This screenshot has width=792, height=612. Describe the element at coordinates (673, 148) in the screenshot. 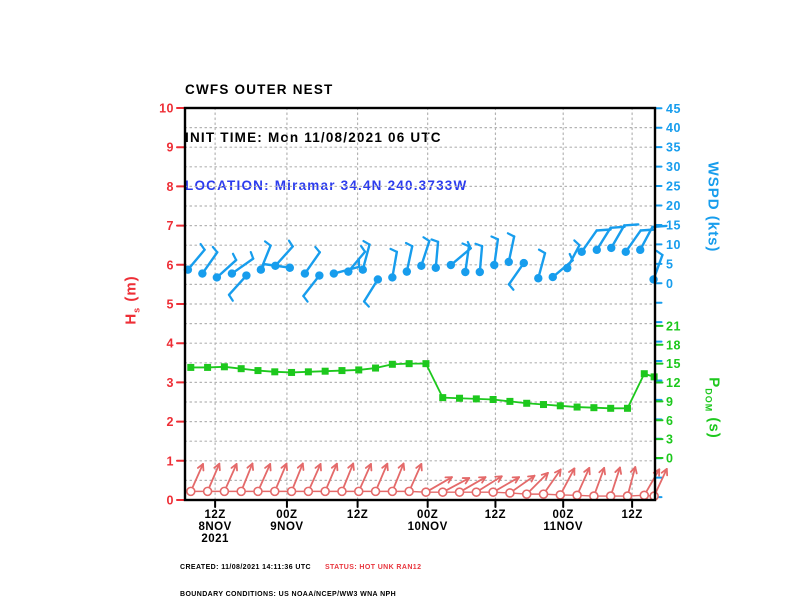

I see `wspd-tick-label: 35` at that location.